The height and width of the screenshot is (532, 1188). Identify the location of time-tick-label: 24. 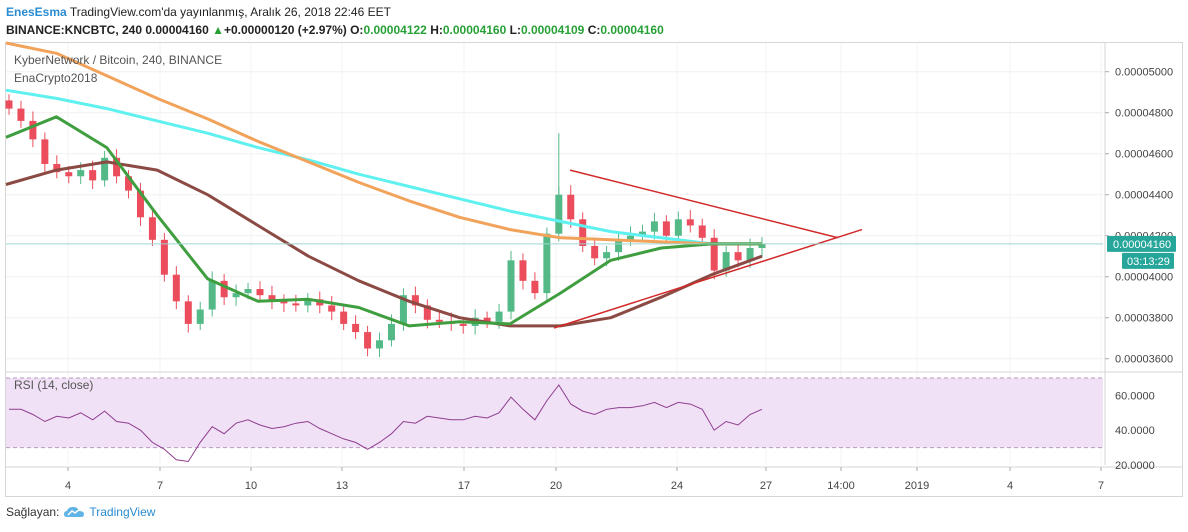
(677, 486).